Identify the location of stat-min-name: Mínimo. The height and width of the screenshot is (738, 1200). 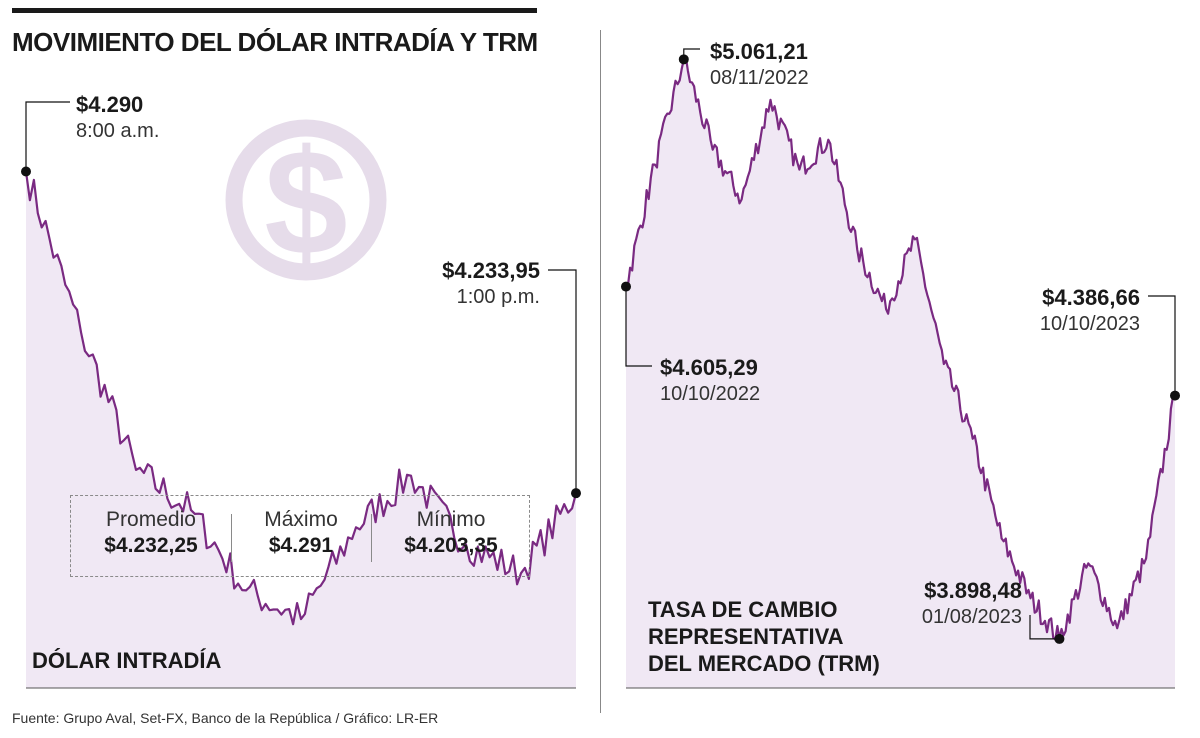
(451, 519).